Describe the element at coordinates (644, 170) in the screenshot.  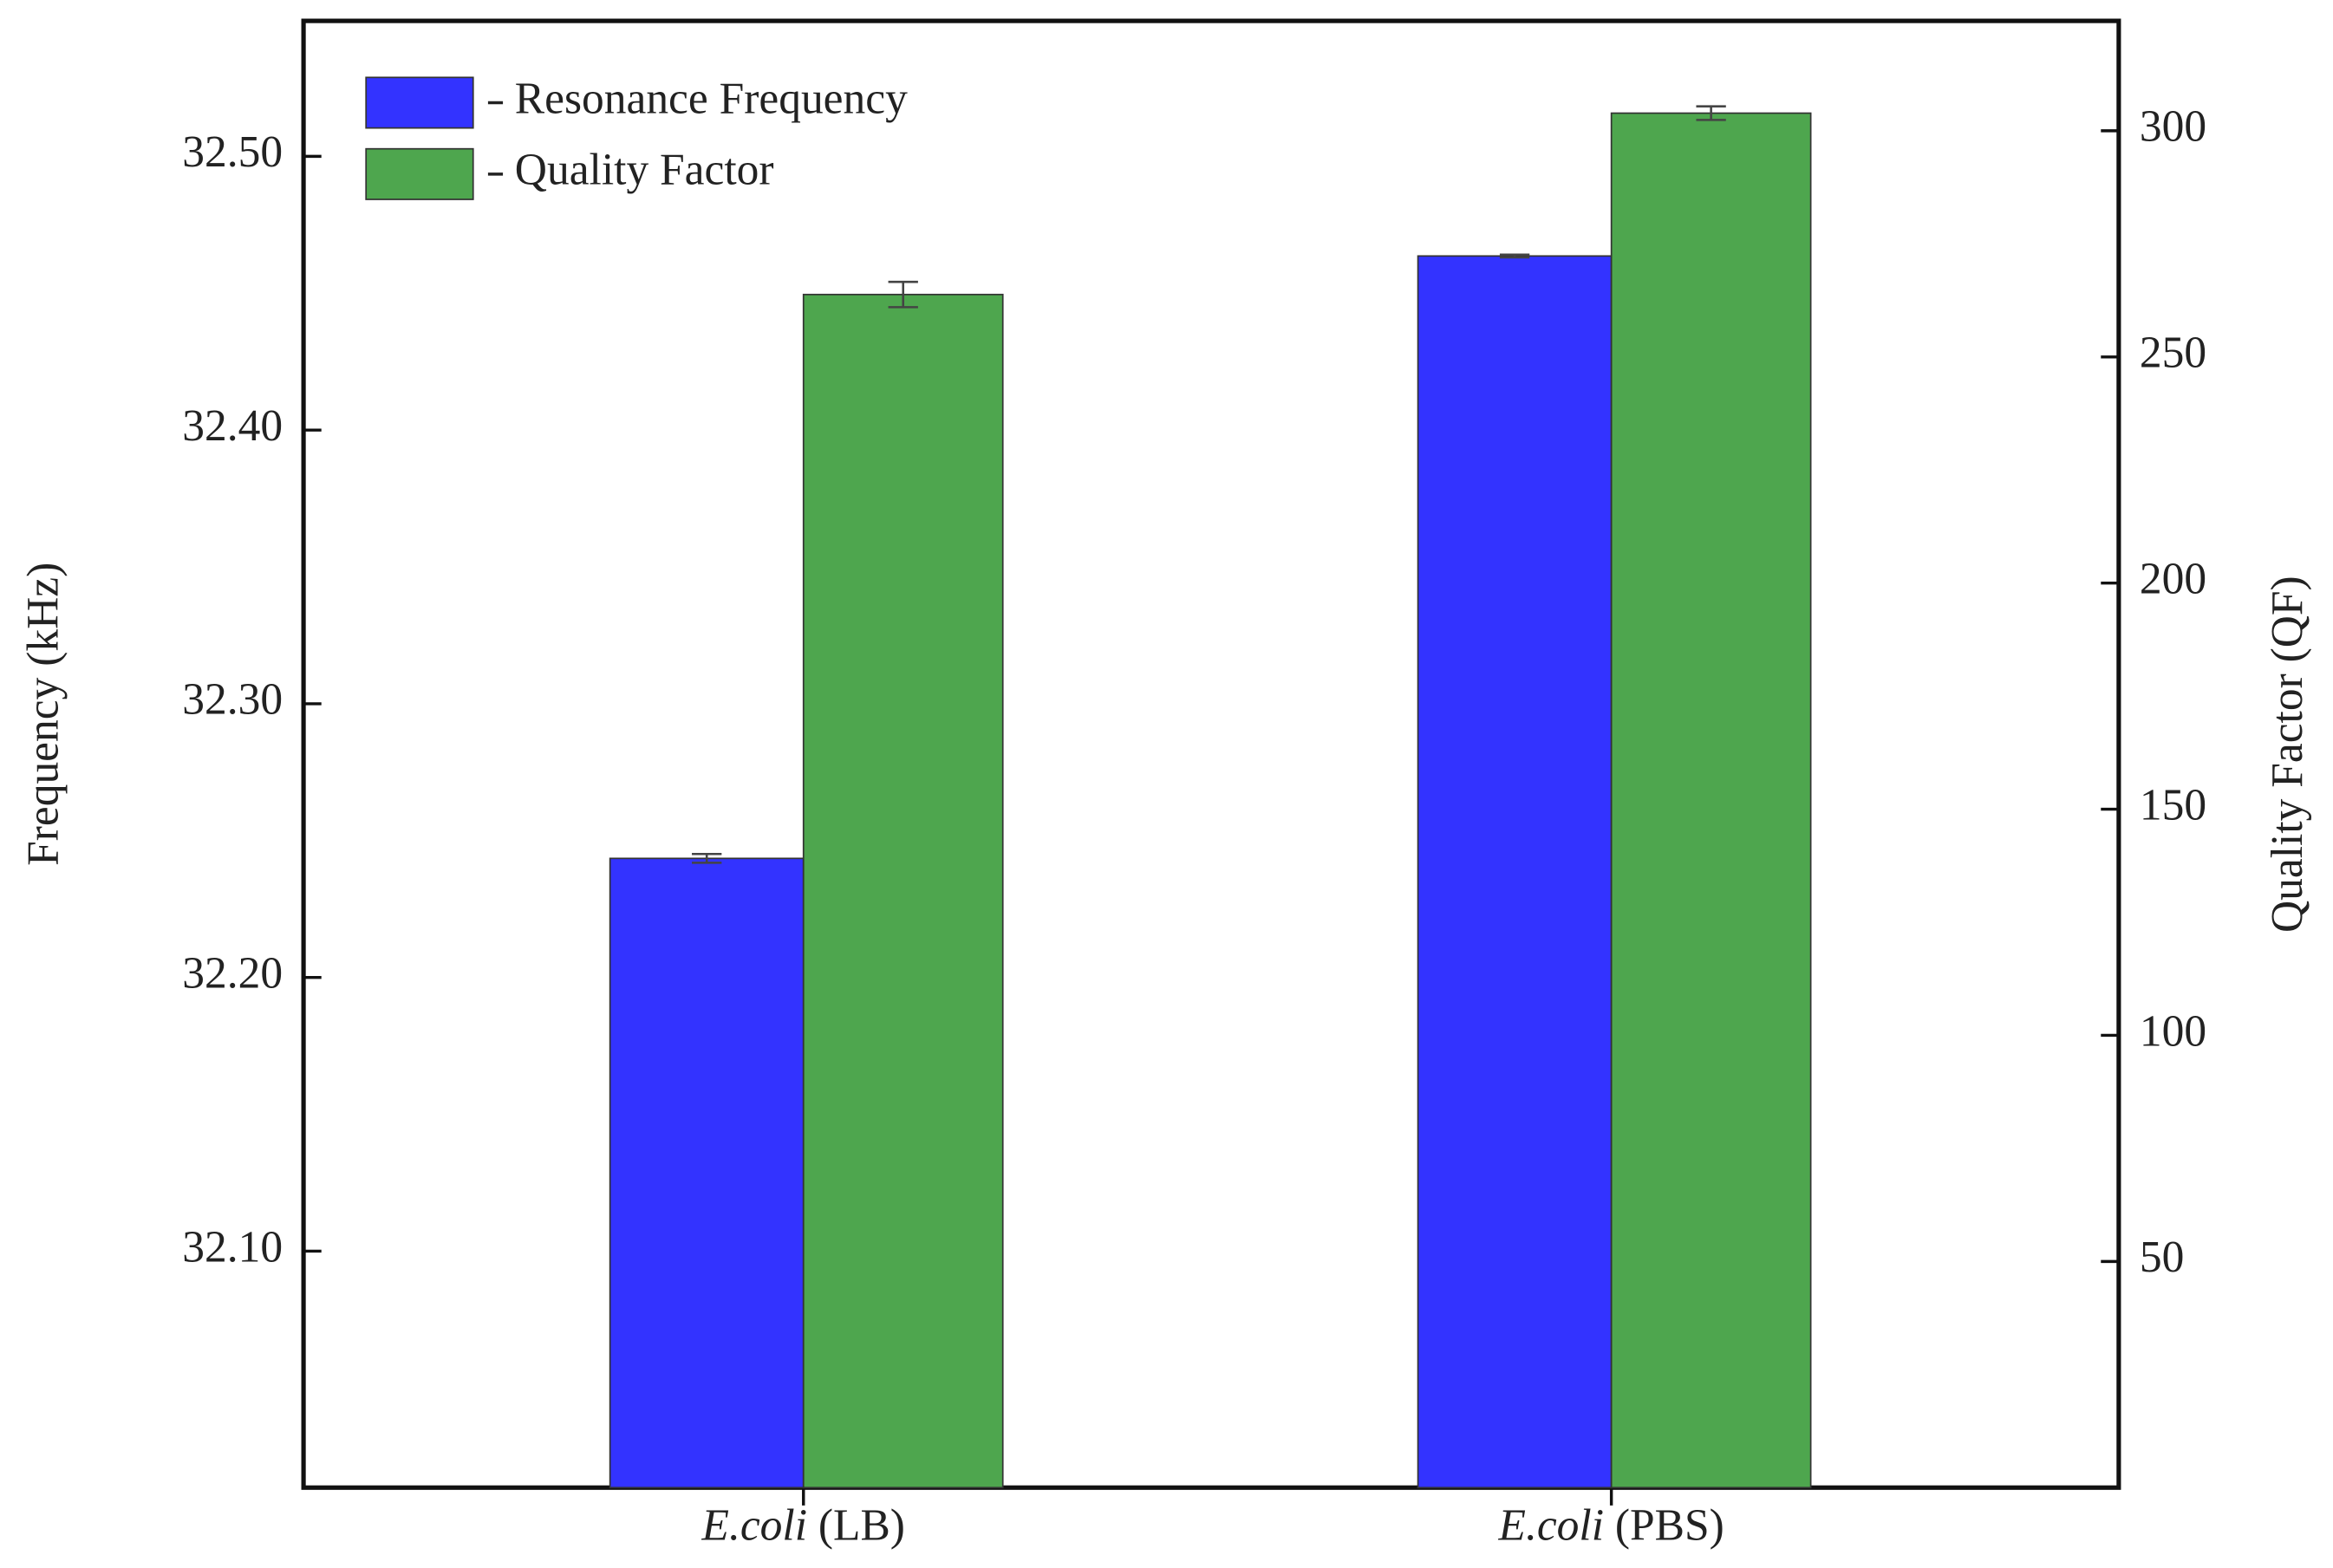
I see `legend-label: Quality Factor` at that location.